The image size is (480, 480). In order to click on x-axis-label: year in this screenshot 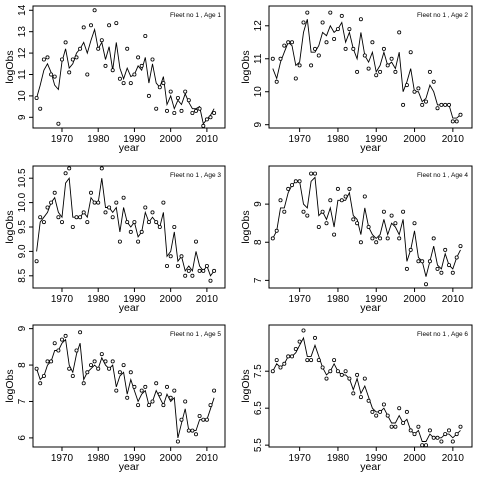, I will do `click(129, 148)`.